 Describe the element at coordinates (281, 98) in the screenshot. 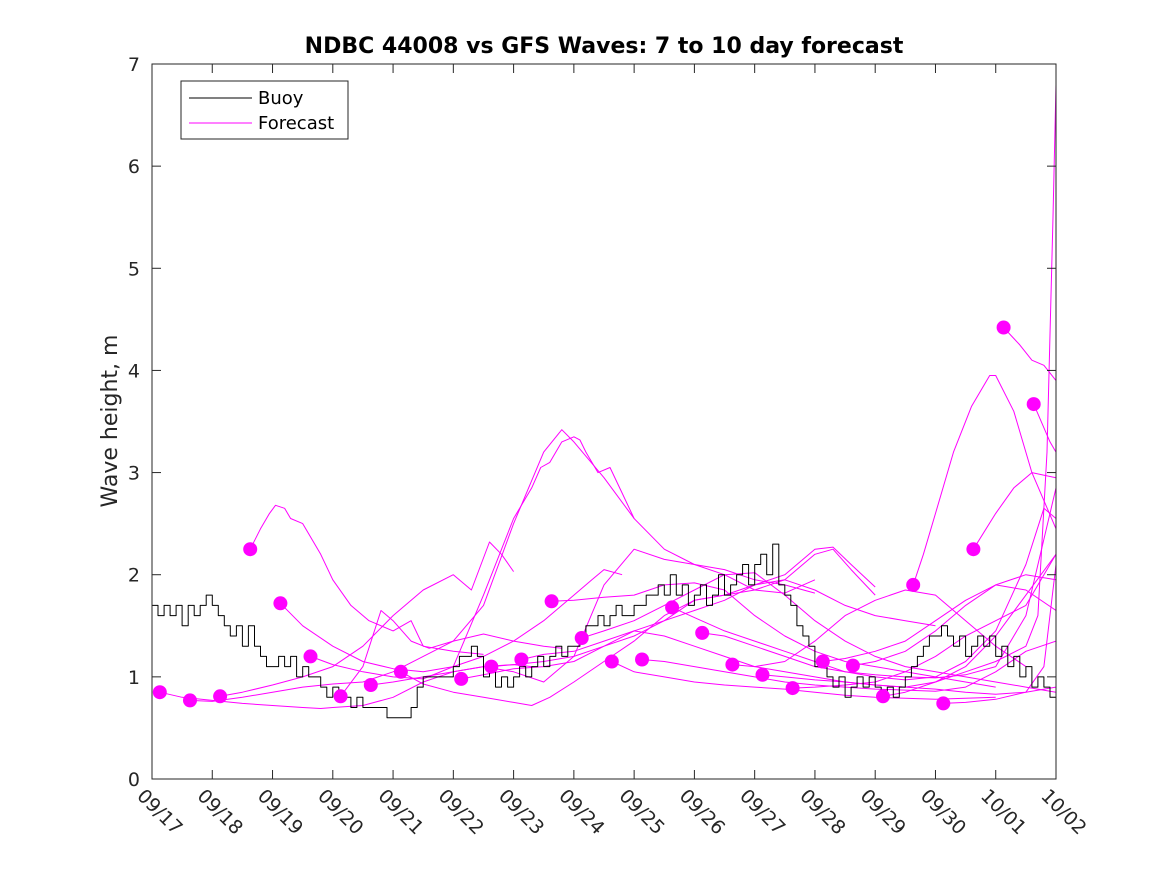

I see `legend-label-buoy: Buoy` at that location.